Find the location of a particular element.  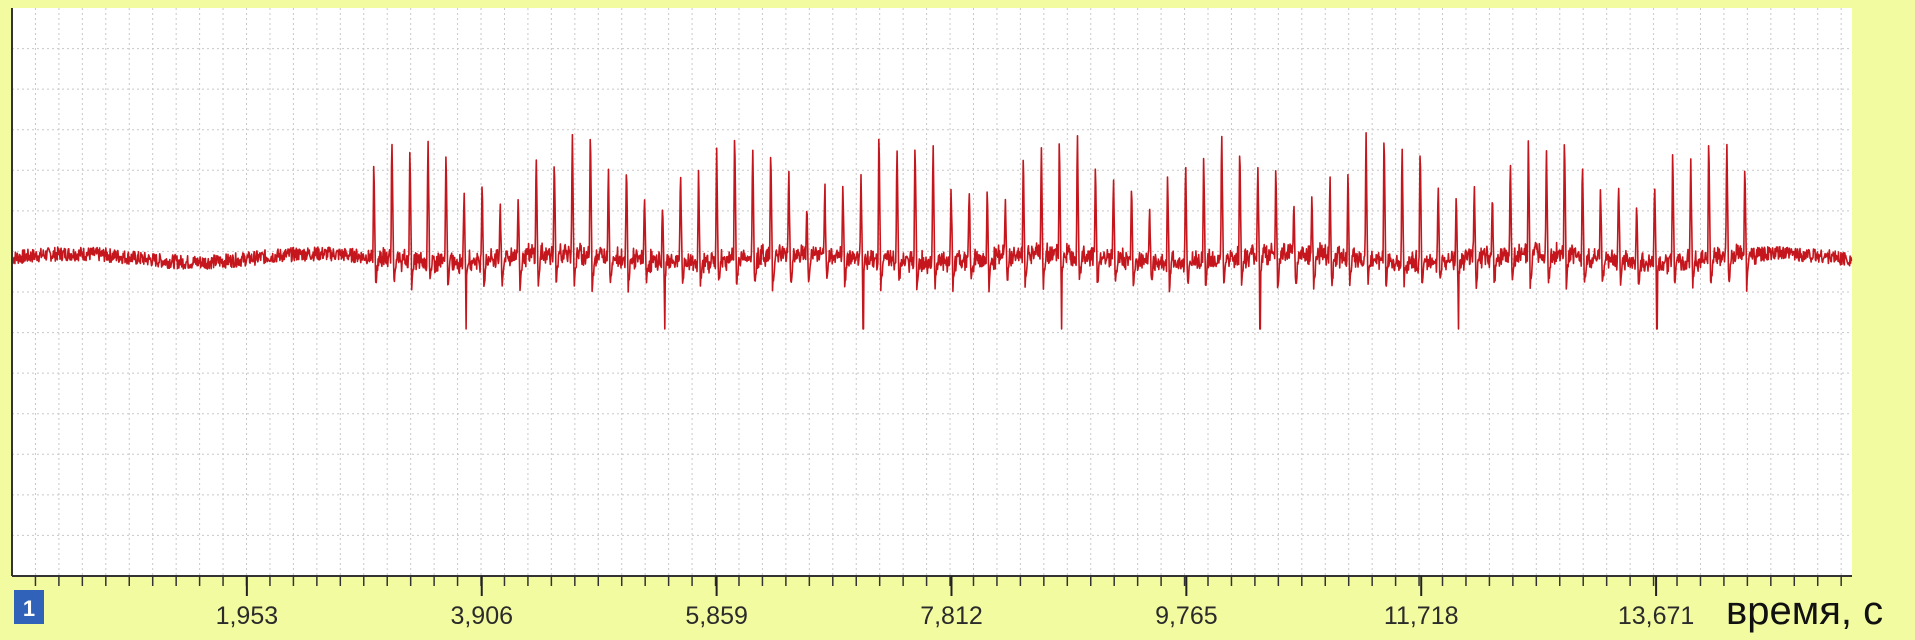

channel-badge: 1 is located at coordinates (29, 607).